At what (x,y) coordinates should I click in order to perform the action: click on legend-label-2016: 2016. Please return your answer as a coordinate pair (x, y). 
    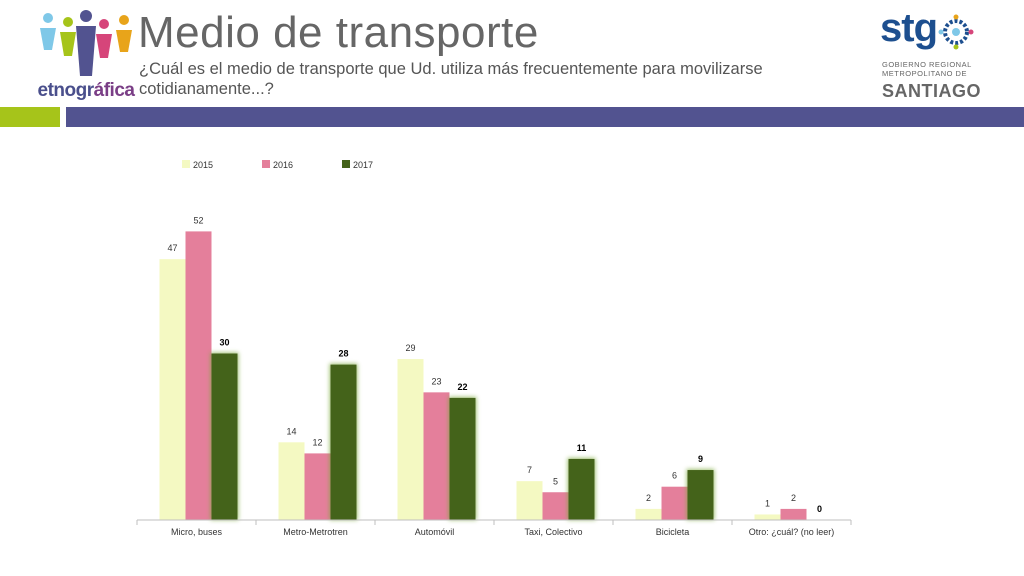
    Looking at the image, I should click on (283, 165).